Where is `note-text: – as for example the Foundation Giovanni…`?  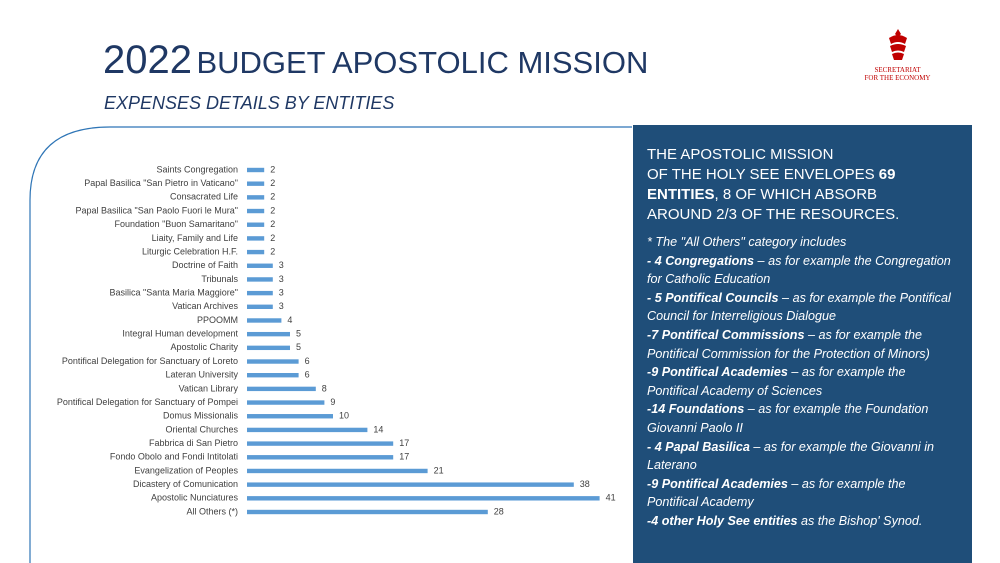 note-text: – as for example the Foundation Giovanni… is located at coordinates (788, 418).